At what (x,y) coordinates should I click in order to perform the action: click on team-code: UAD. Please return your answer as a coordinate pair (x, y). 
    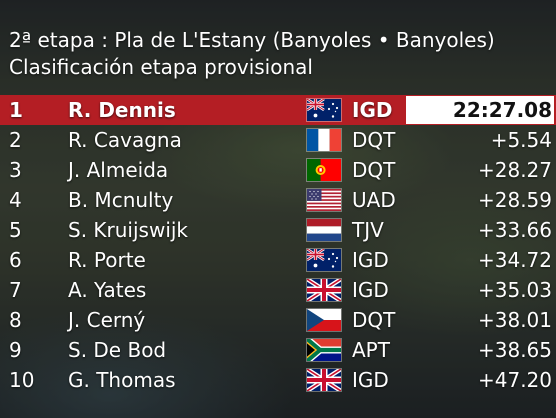
    Looking at the image, I should click on (374, 200).